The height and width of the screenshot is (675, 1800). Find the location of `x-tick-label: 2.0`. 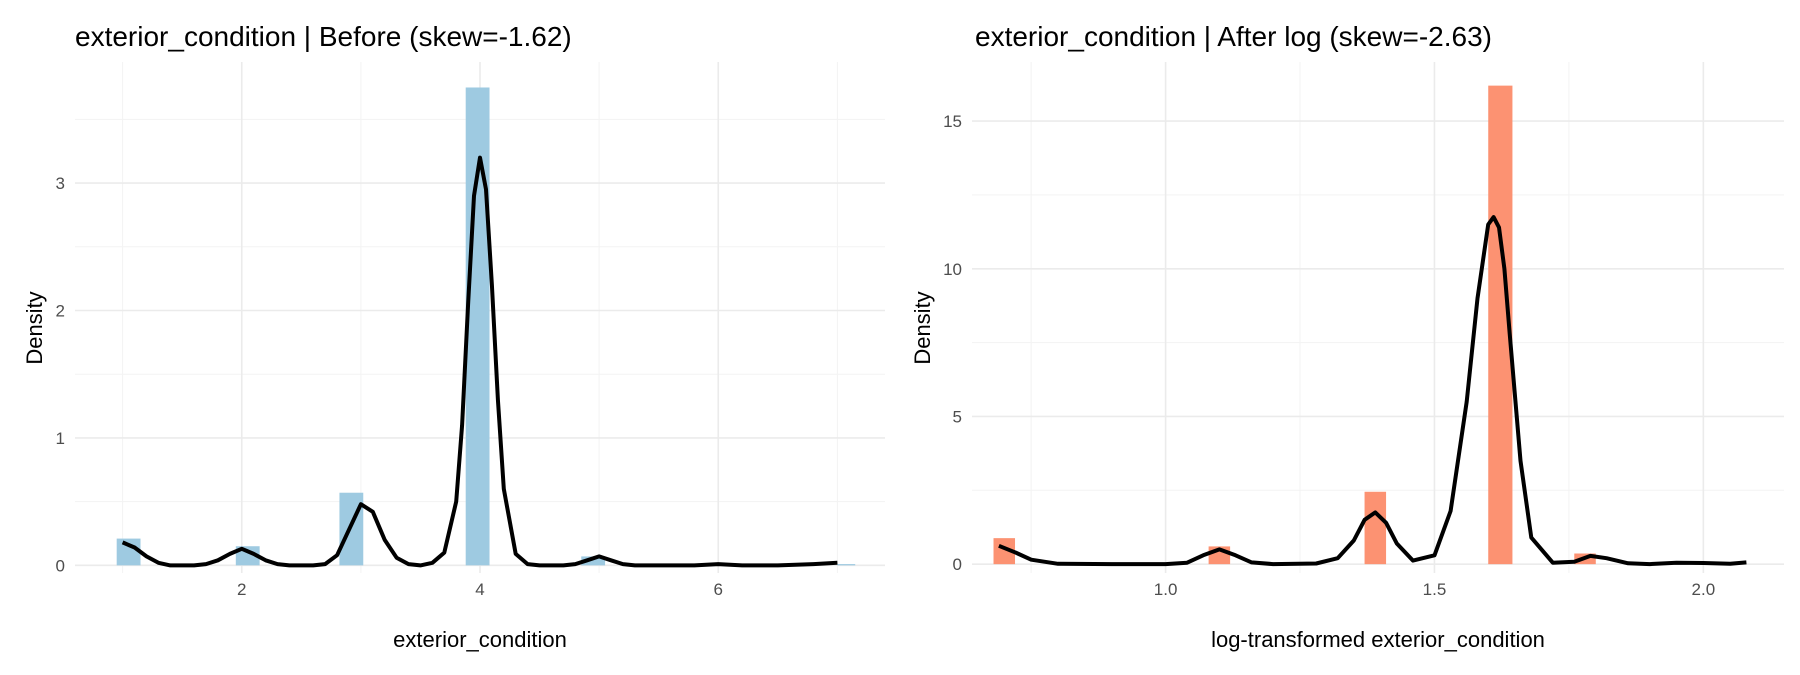

x-tick-label: 2.0 is located at coordinates (1704, 589).